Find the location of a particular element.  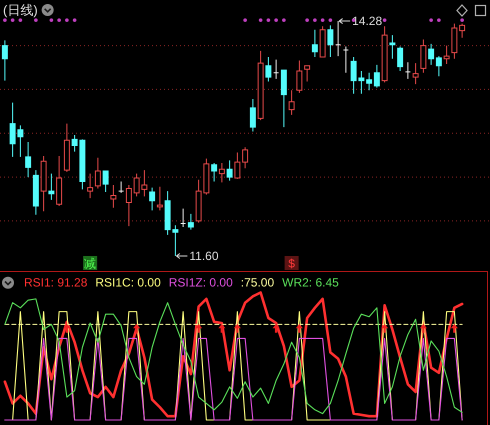

series-label: RSI1C: 0.00 is located at coordinates (128, 283).